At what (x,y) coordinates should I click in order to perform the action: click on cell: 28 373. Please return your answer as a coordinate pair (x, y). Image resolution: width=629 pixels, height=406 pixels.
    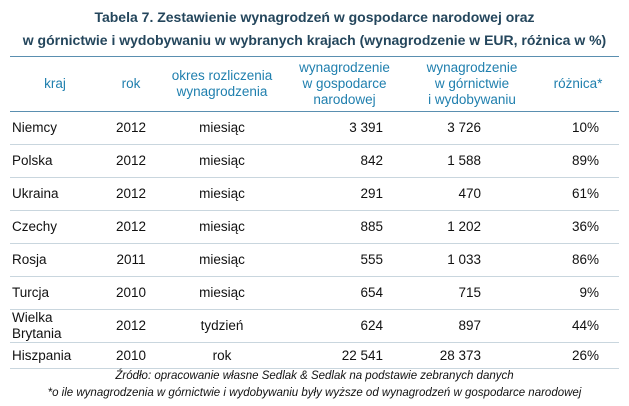
    Looking at the image, I should click on (472, 355).